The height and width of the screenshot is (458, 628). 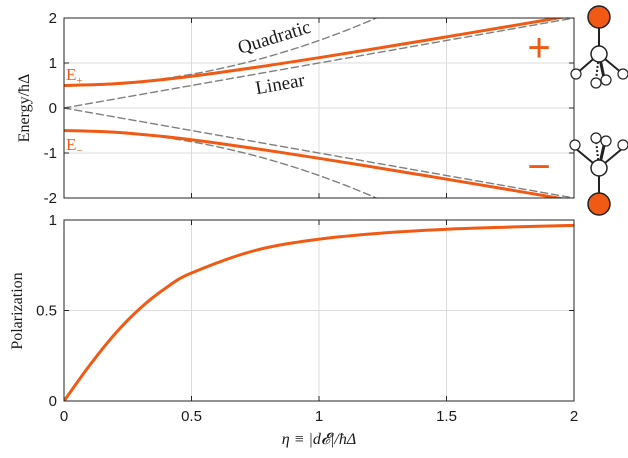 What do you see at coordinates (46, 311) in the screenshot?
I see `polarization-ytick-label: 0.5` at bounding box center [46, 311].